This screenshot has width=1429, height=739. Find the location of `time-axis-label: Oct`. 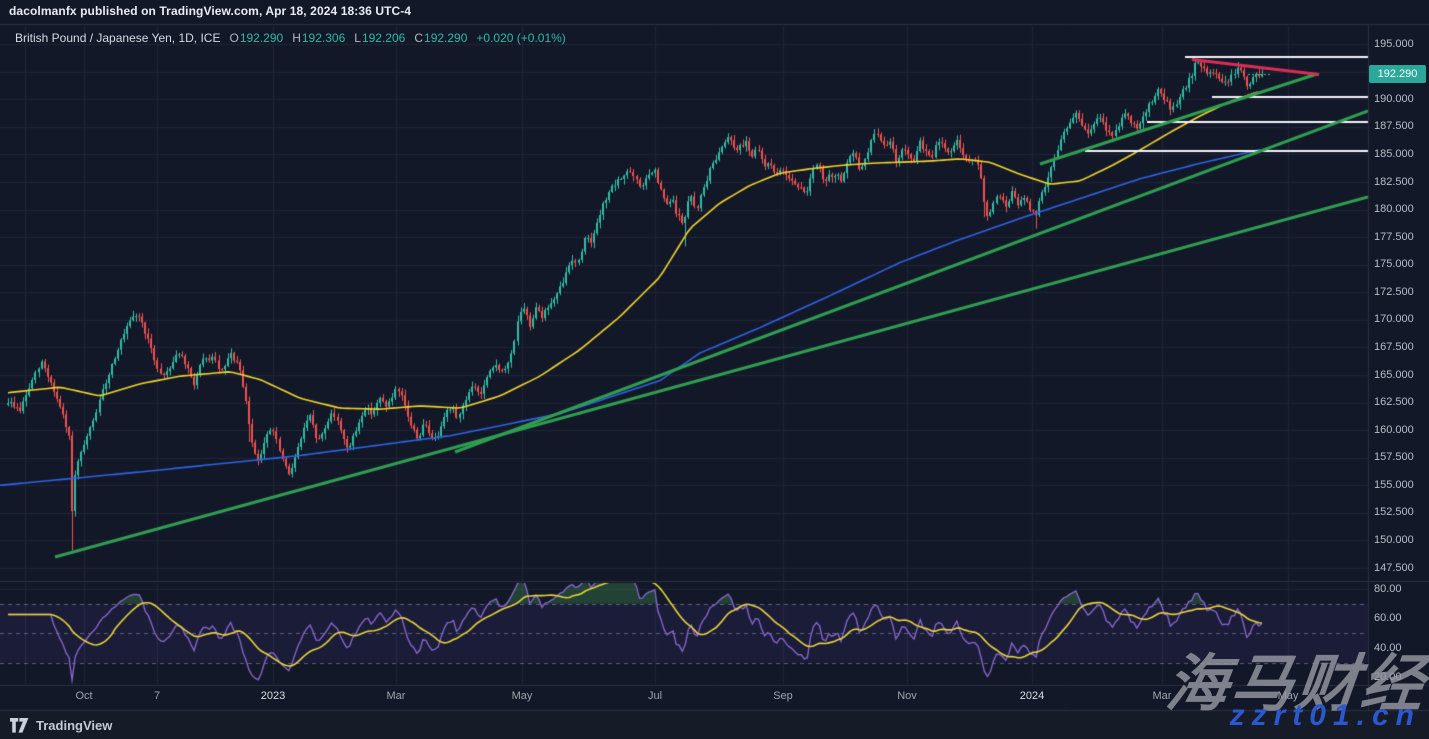

time-axis-label: Oct is located at coordinates (84, 696).